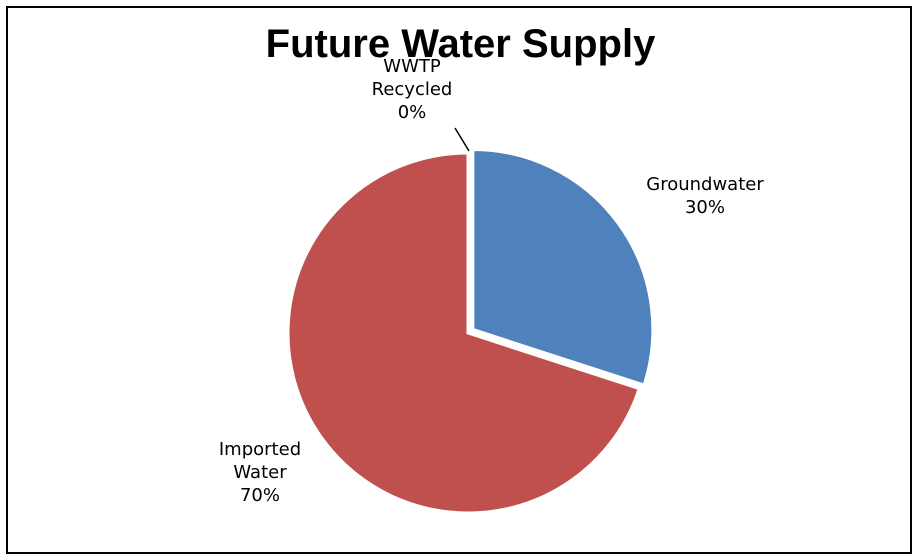  What do you see at coordinates (462, 139) in the screenshot?
I see `wwtp-leader-line` at bounding box center [462, 139].